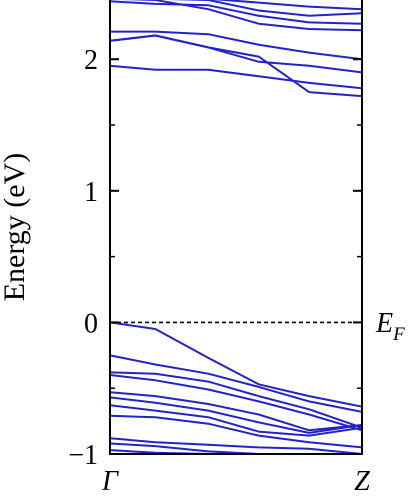  Describe the element at coordinates (398, 334) in the screenshot. I see `fermi-label-sub: F` at that location.